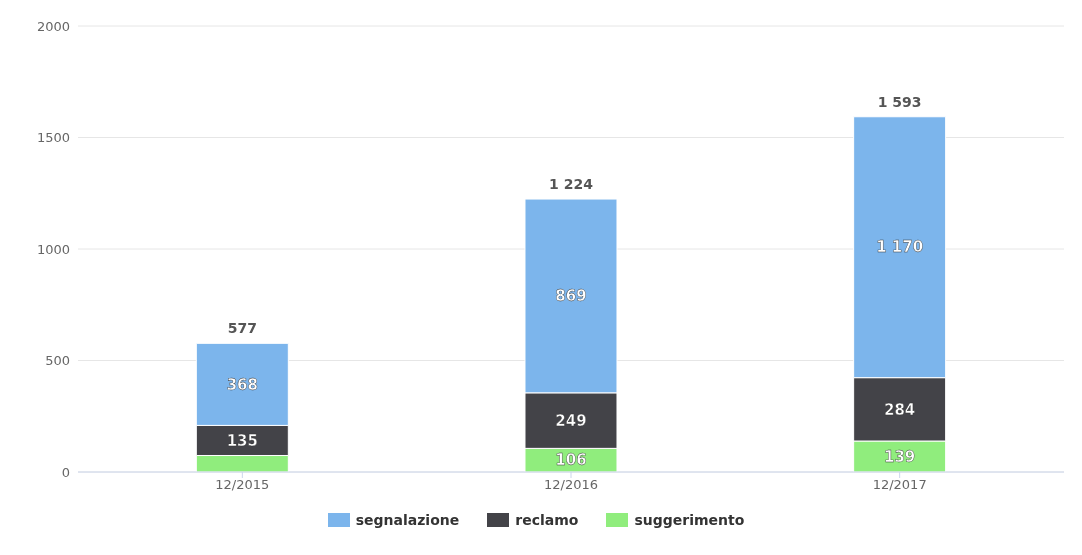 The image size is (1082, 555). I want to click on data-label: 106, so click(571, 460).